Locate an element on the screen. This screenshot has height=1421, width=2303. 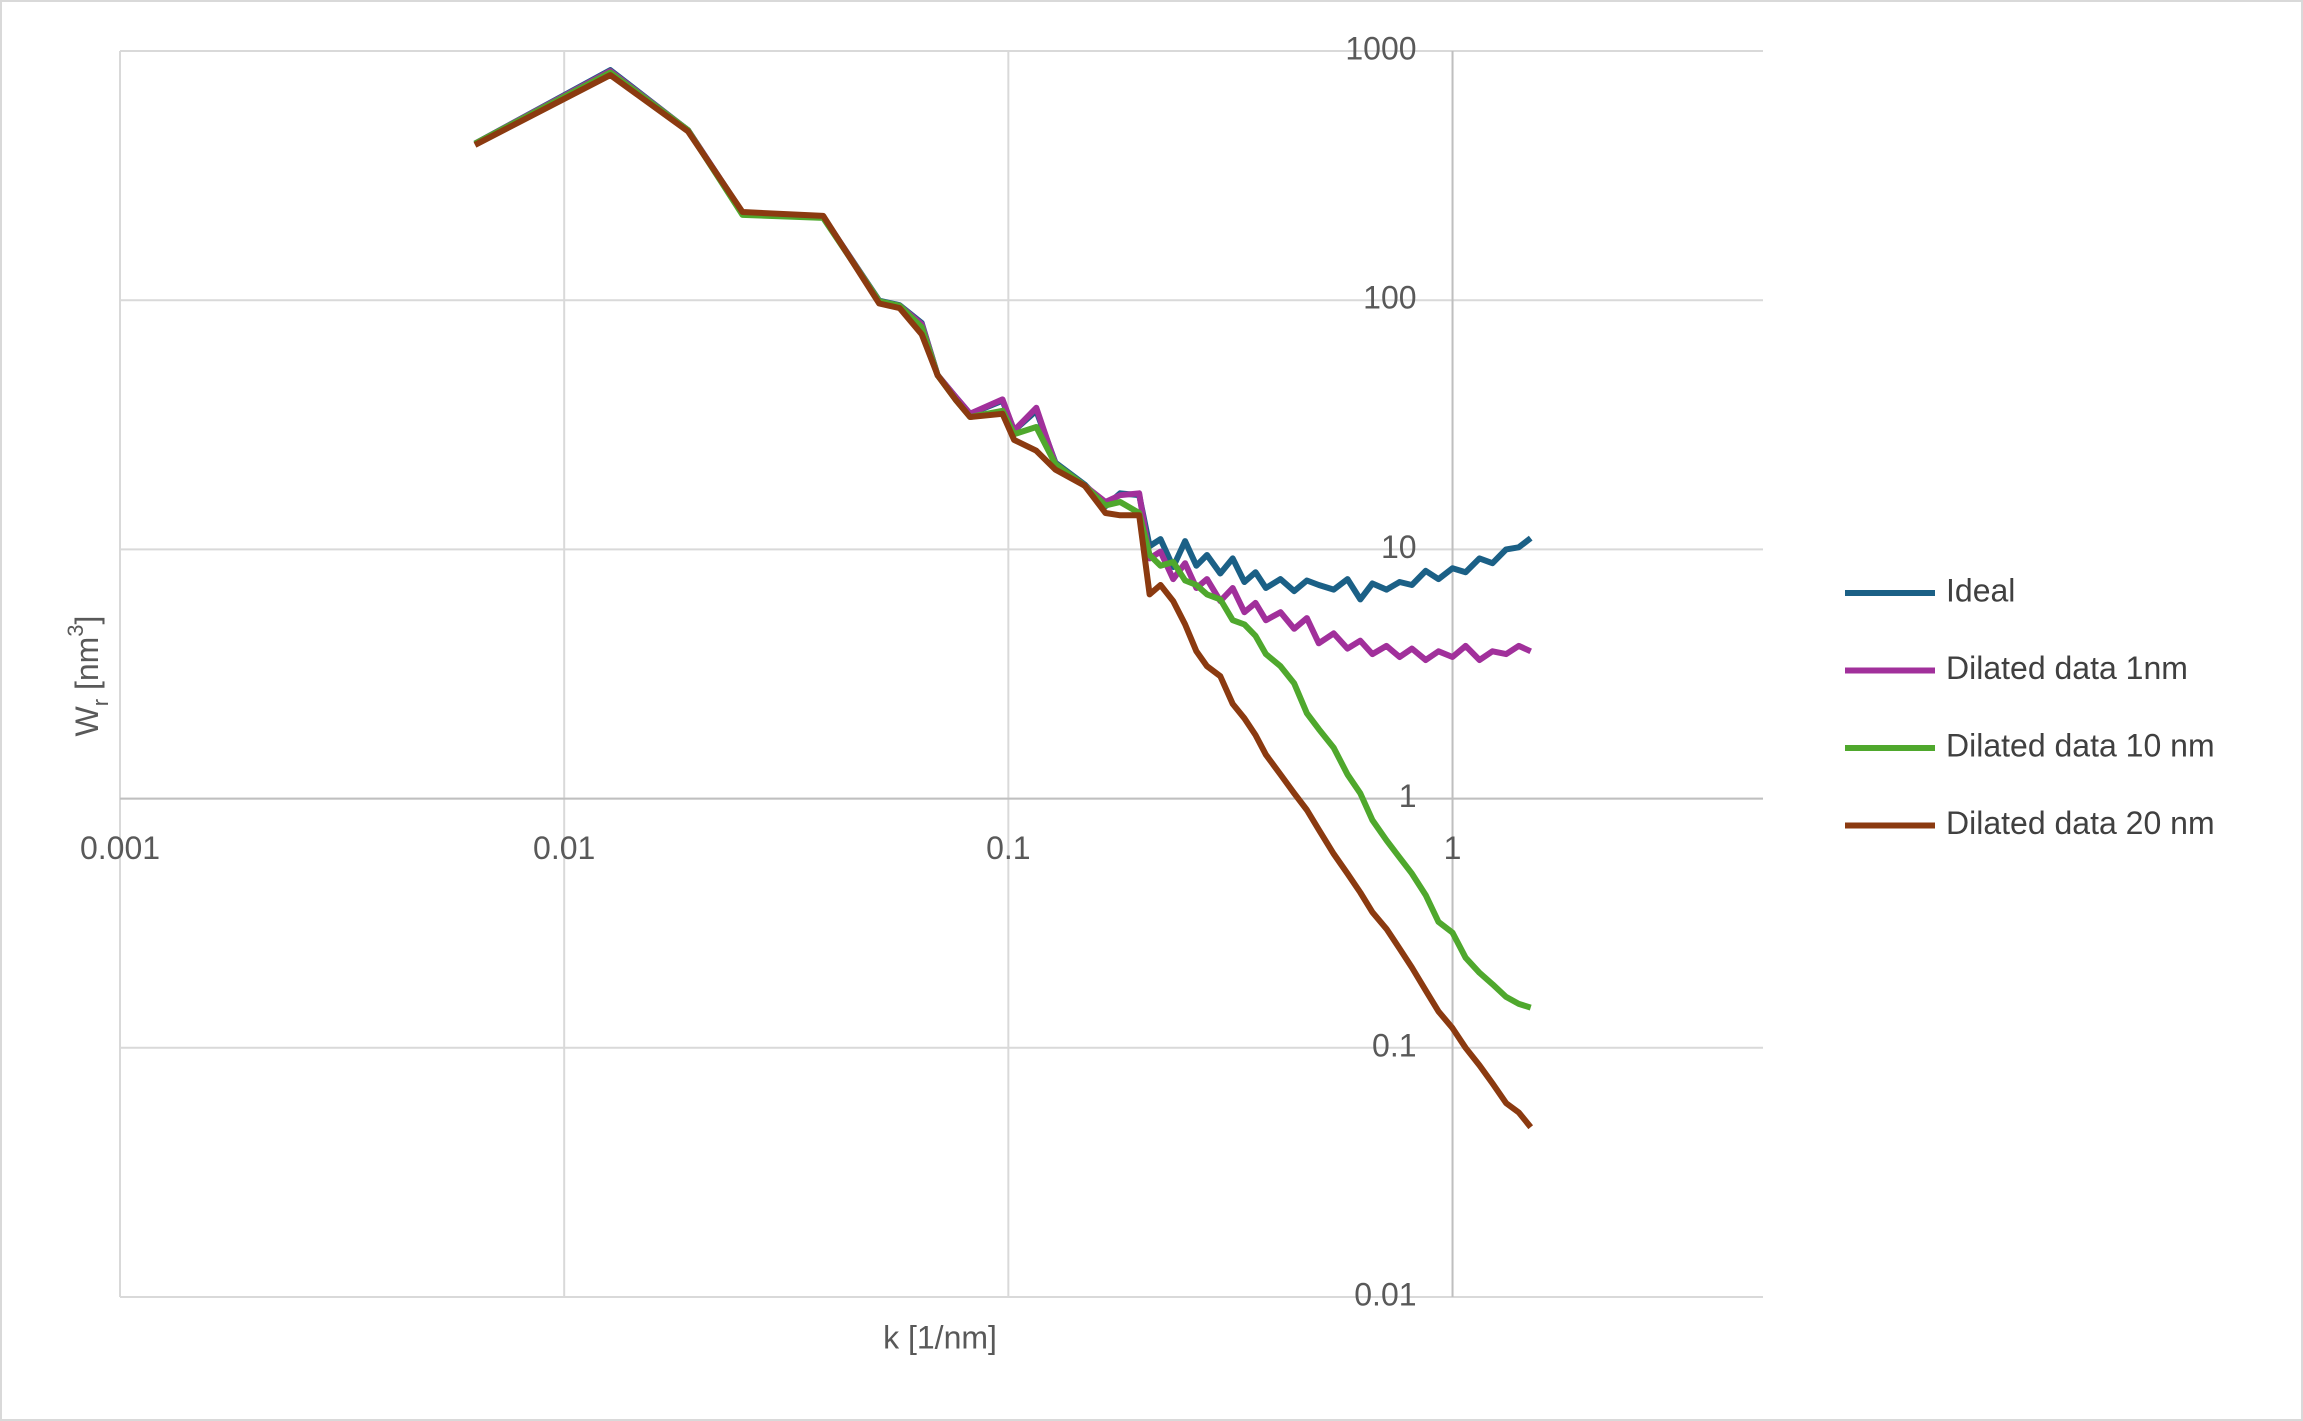
y-tick-label: 0.01 is located at coordinates (1385, 1294).